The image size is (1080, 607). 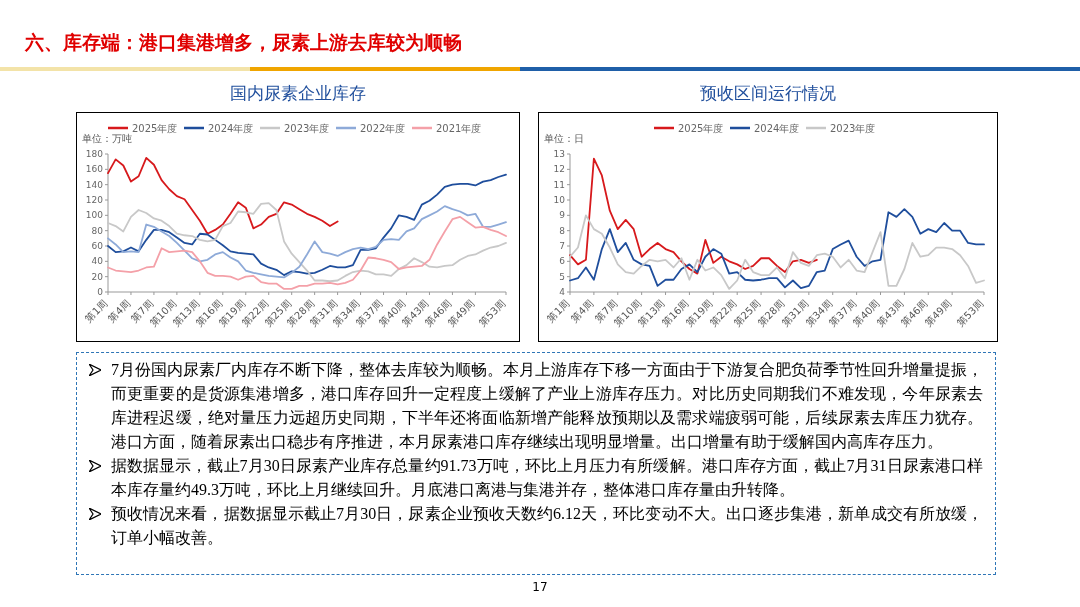 What do you see at coordinates (558, 311) in the screenshot?
I see `x-tick-label: 第1周` at bounding box center [558, 311].